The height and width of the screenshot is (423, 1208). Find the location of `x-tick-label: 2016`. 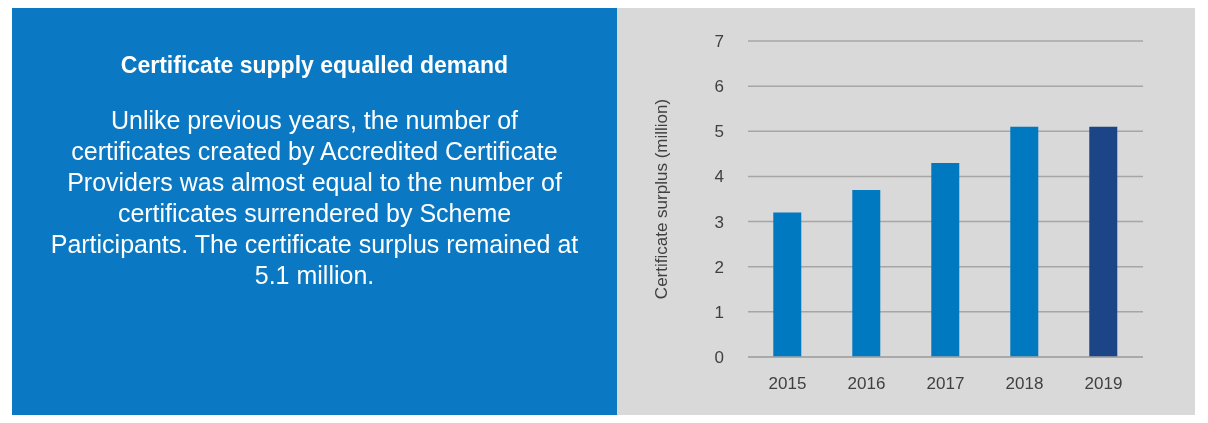

x-tick-label: 2016 is located at coordinates (866, 384).